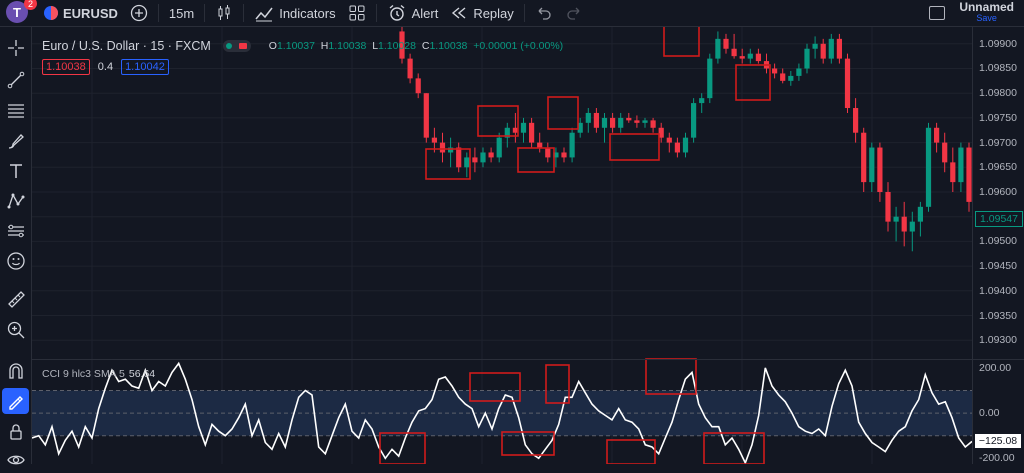  What do you see at coordinates (145, 67) in the screenshot?
I see `buy-button: 1.10042` at bounding box center [145, 67].